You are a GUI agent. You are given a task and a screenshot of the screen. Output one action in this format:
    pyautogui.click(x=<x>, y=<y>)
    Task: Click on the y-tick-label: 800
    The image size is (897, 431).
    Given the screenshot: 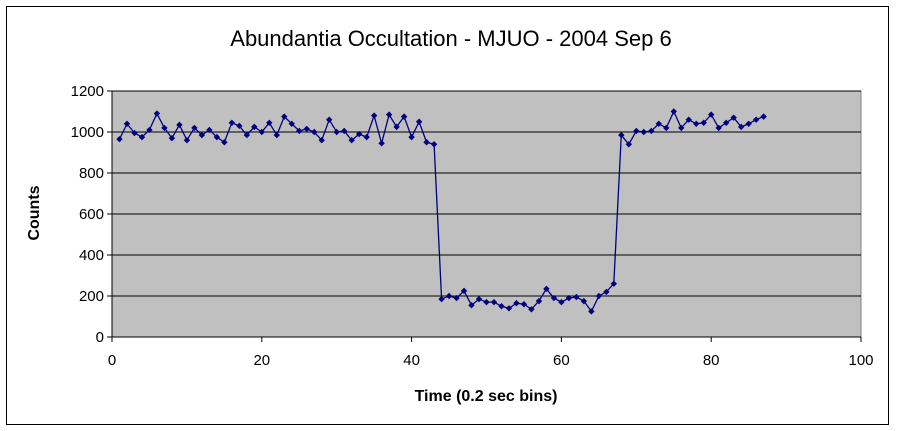 What is the action you would take?
    pyautogui.click(x=91, y=173)
    